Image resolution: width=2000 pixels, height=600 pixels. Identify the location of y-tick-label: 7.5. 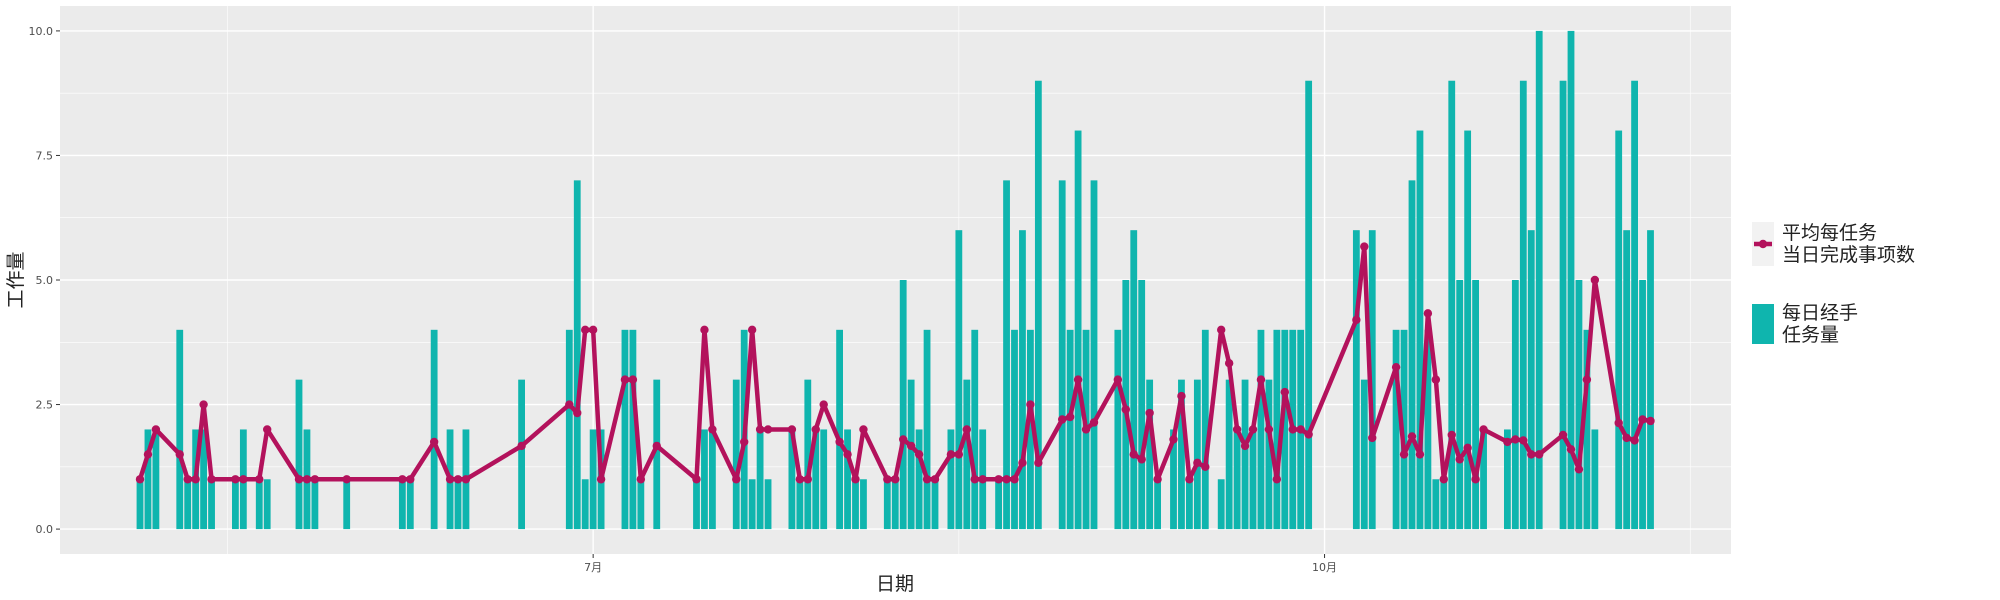
(45, 155).